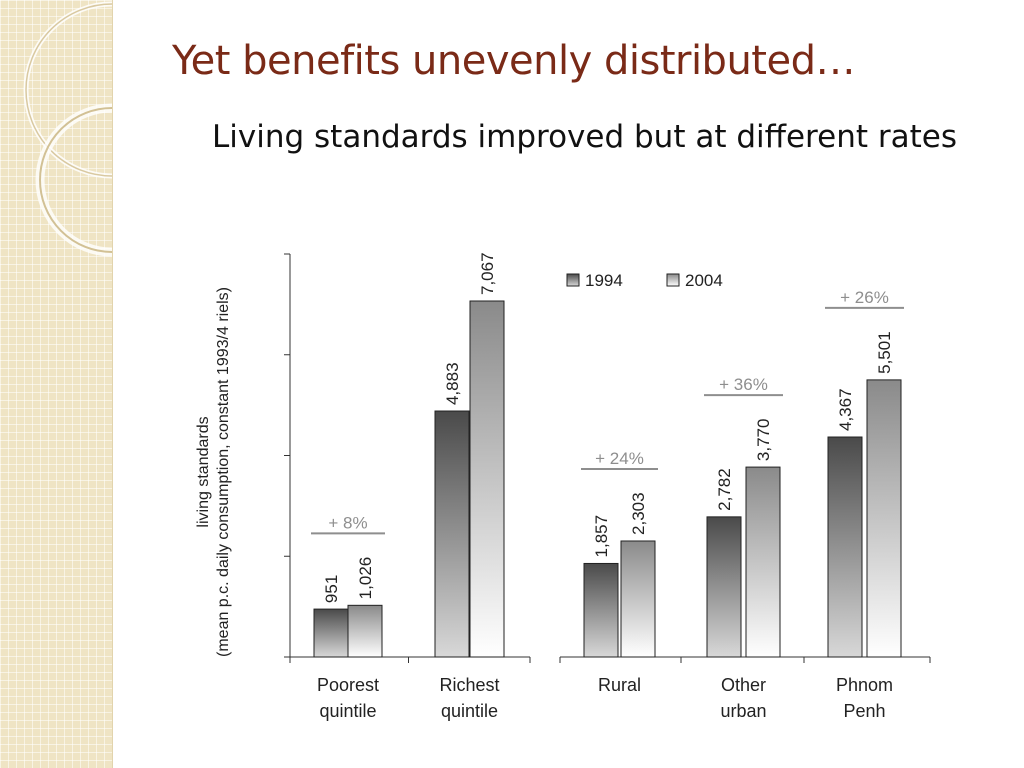 The image size is (1024, 768). What do you see at coordinates (348, 698) in the screenshot?
I see `category-label: Poorest quintile` at bounding box center [348, 698].